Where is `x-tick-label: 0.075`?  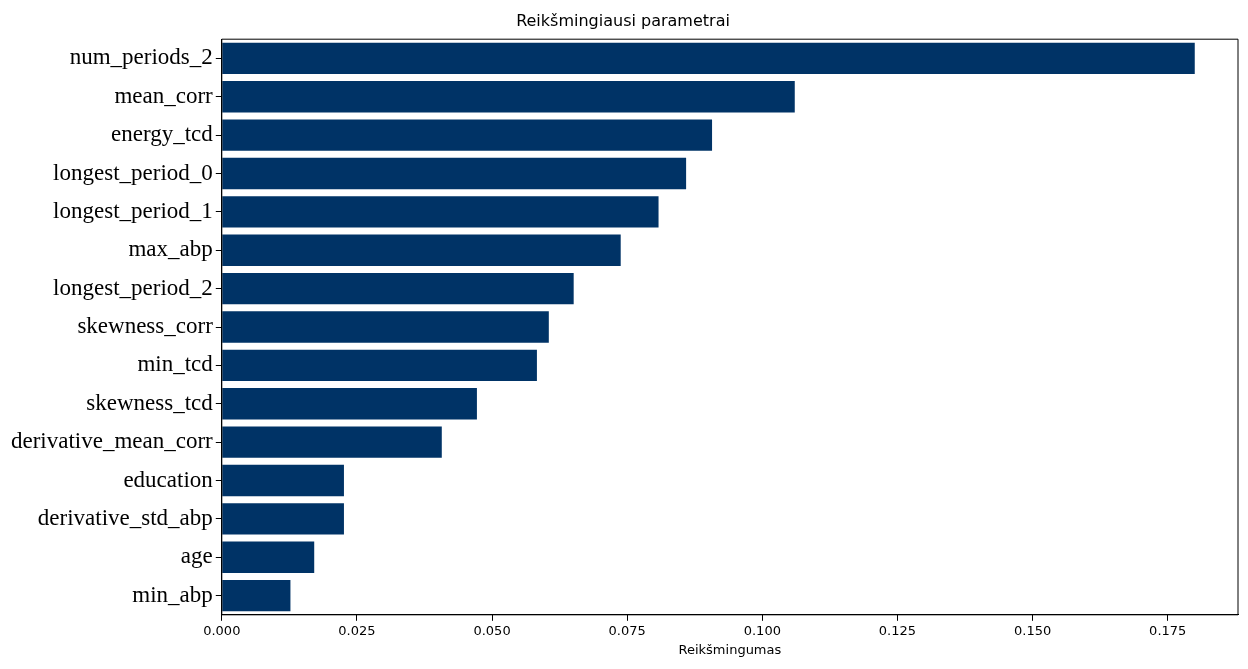 x-tick-label: 0.075 is located at coordinates (627, 630).